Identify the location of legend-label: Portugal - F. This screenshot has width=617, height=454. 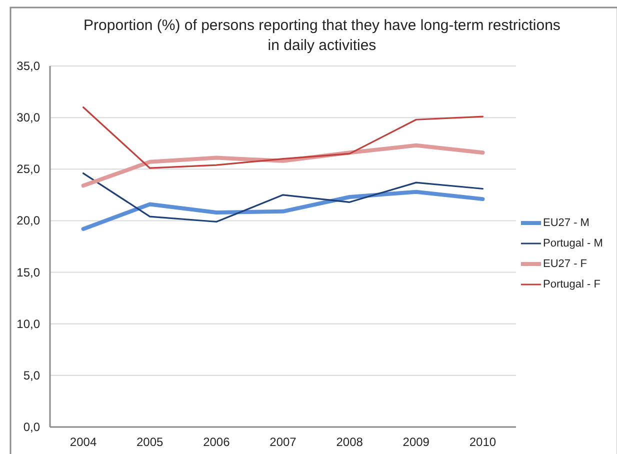
(572, 284).